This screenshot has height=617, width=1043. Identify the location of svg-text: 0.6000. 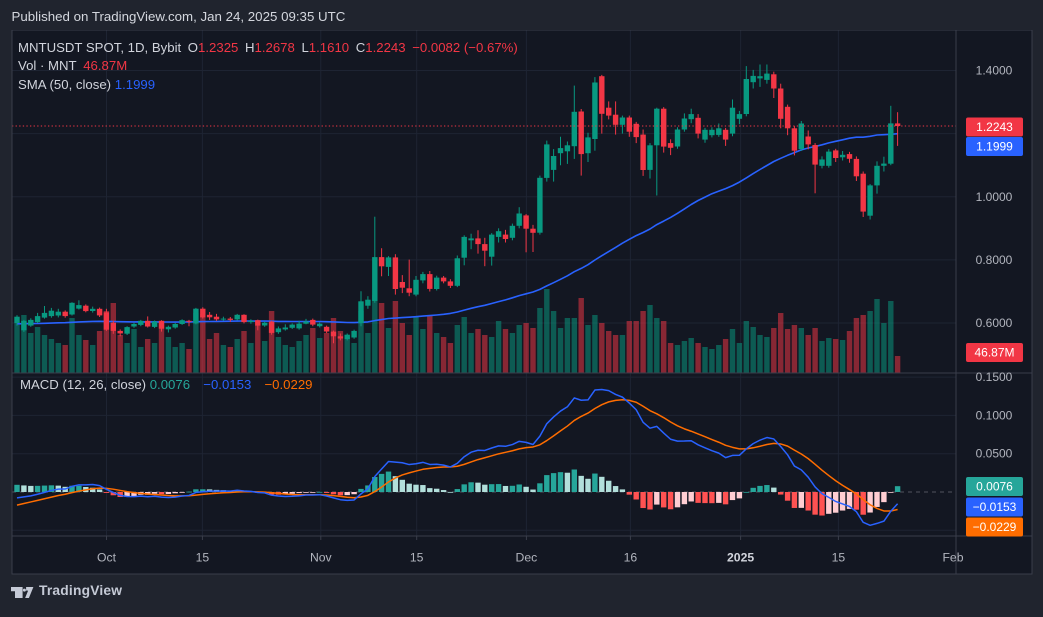
(994, 323).